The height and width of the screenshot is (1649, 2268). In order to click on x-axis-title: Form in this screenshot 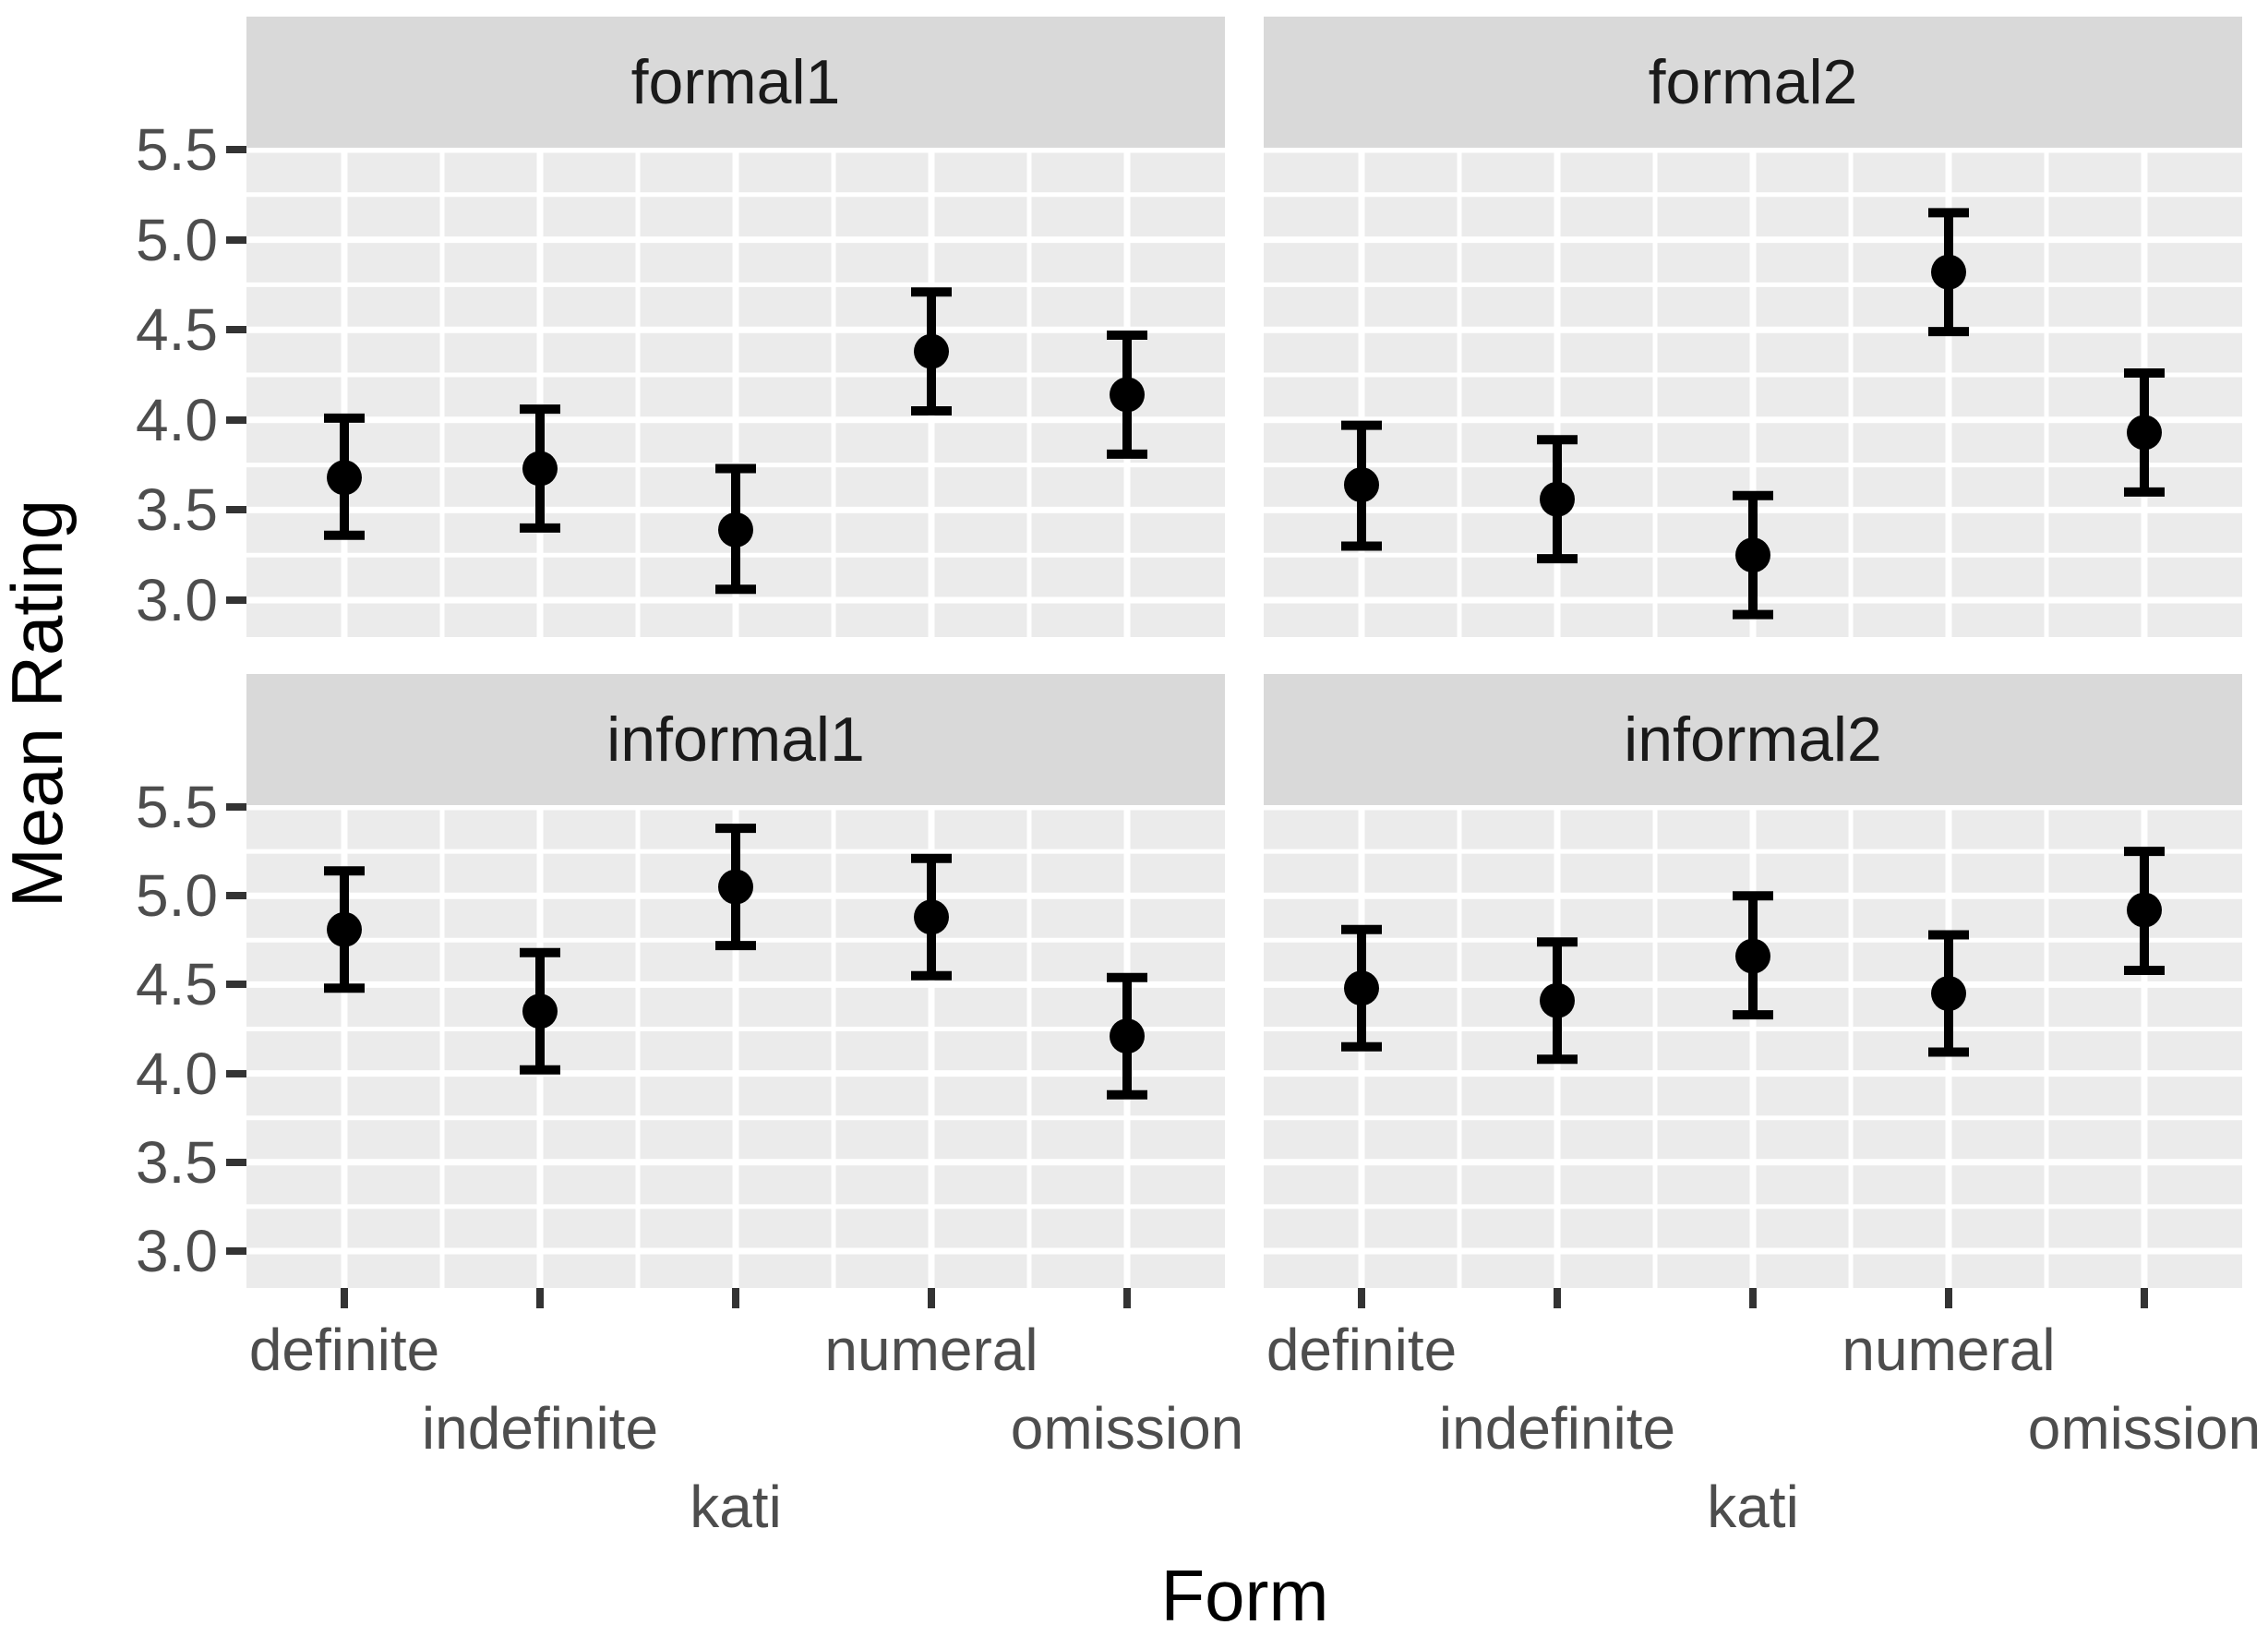, I will do `click(1244, 1595)`.